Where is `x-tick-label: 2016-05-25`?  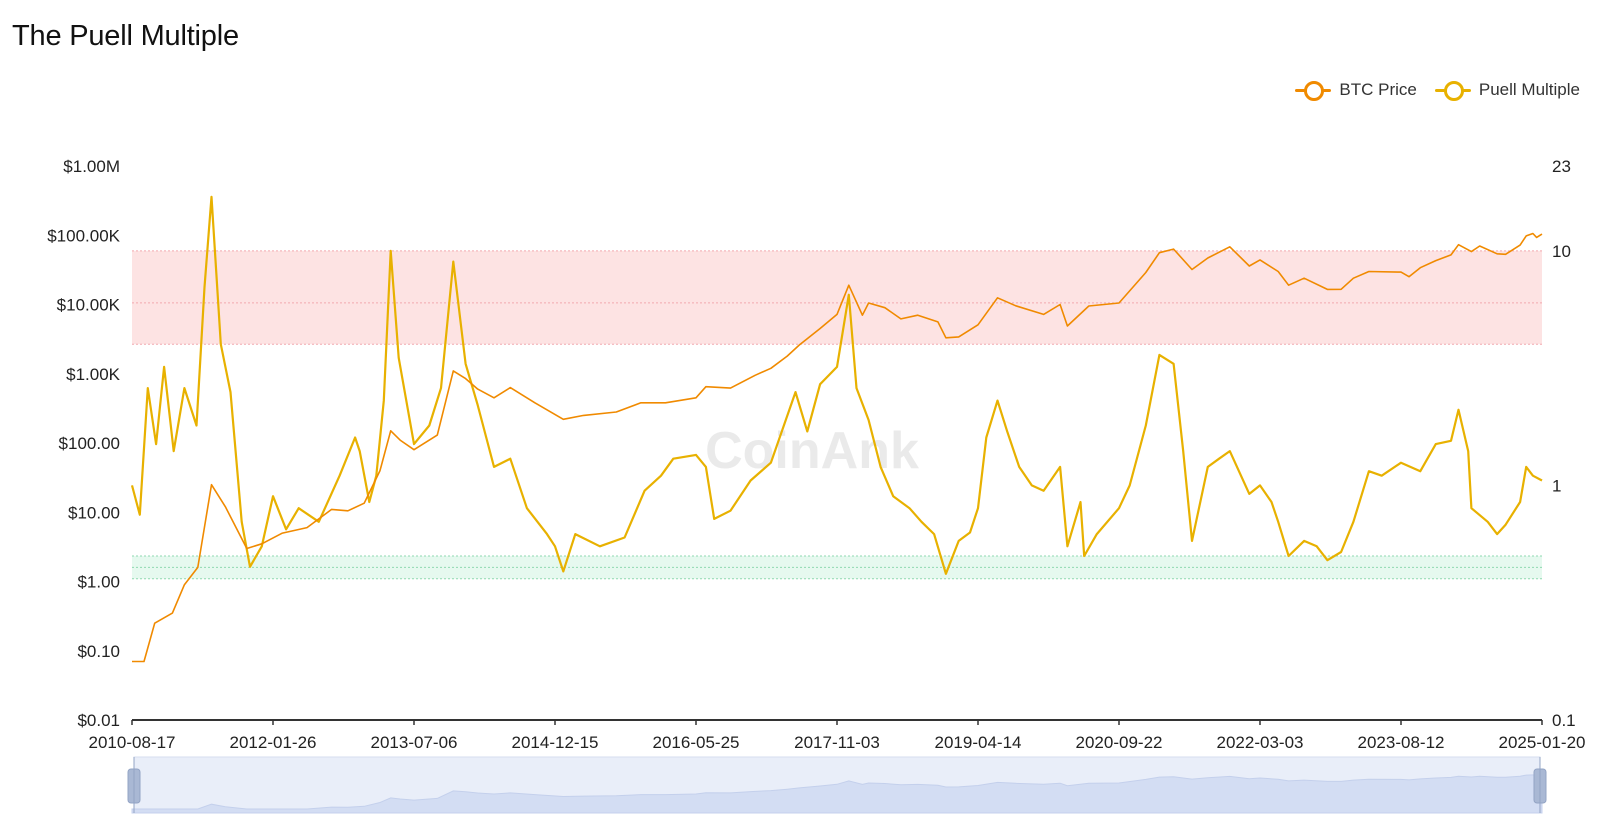
x-tick-label: 2016-05-25 is located at coordinates (696, 742).